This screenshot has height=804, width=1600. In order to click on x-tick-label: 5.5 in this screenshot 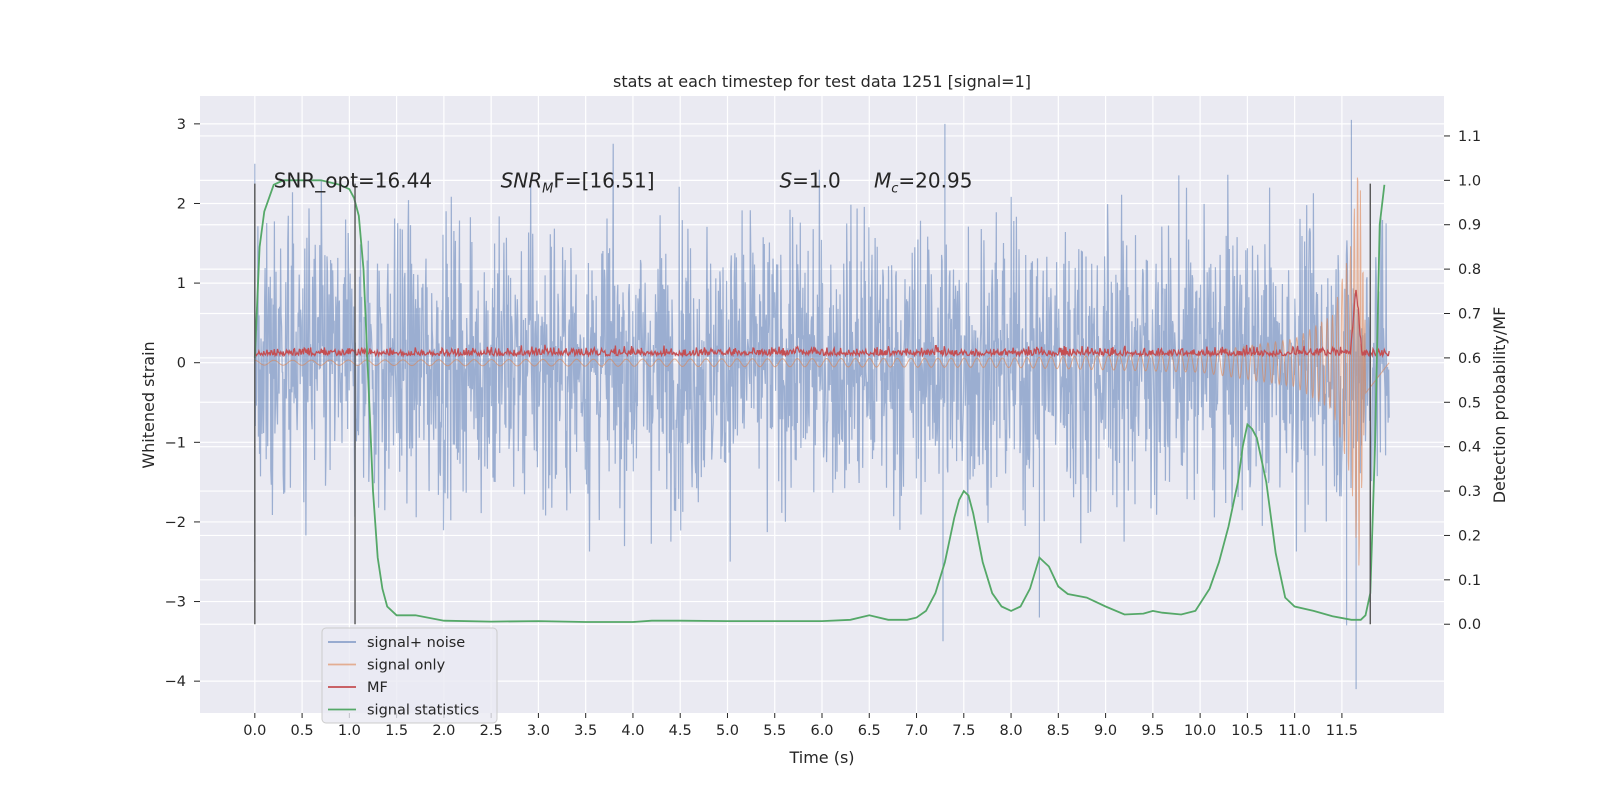, I will do `click(774, 731)`.